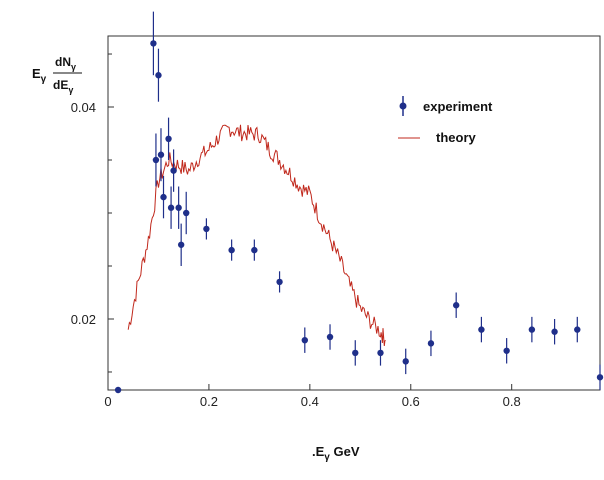 This screenshot has width=604, height=480. What do you see at coordinates (403, 106) in the screenshot?
I see `legend-experiment-marker` at bounding box center [403, 106].